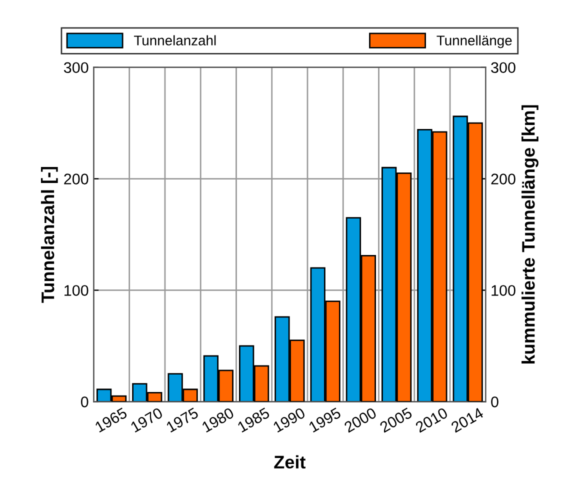 This screenshot has width=568, height=481. What do you see at coordinates (289, 420) in the screenshot?
I see `x-tick-label: 1990` at bounding box center [289, 420].